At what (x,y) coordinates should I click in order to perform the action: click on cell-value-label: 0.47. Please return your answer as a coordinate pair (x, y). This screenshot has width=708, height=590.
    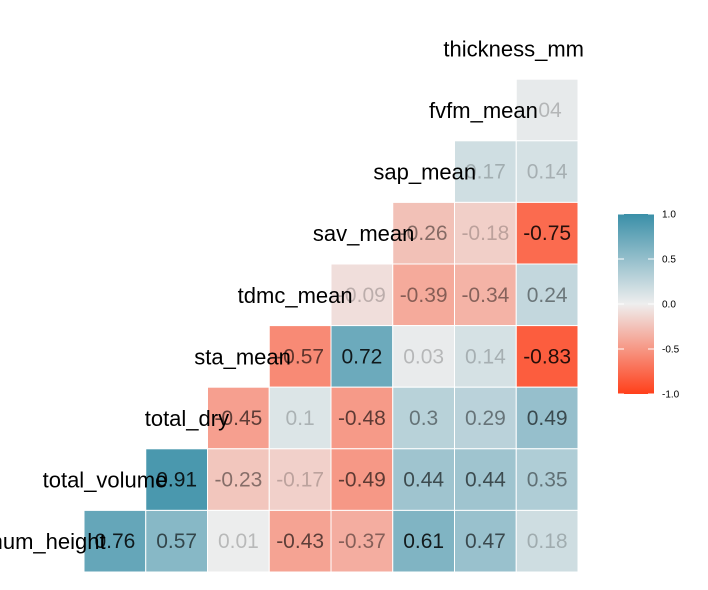
    Looking at the image, I should click on (485, 541).